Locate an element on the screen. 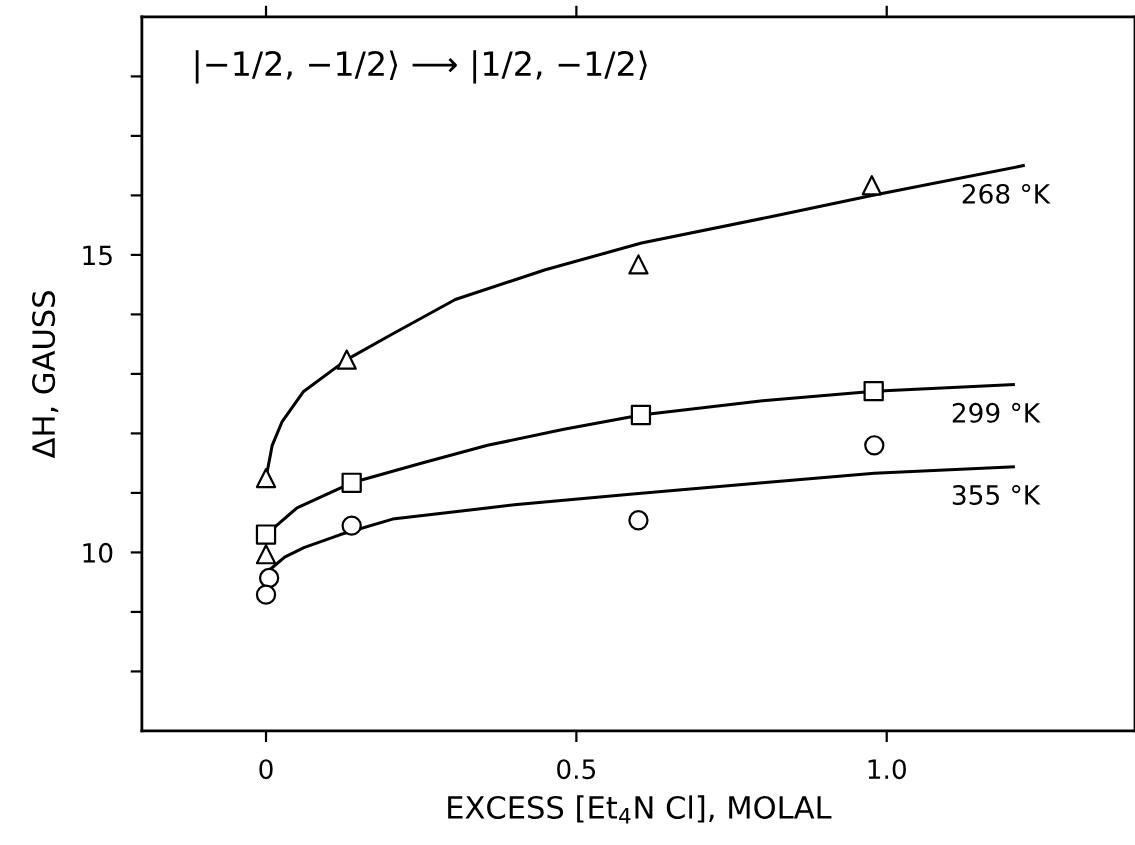 This screenshot has height=845, width=1135. x-tick-label: 0 is located at coordinates (266, 769).